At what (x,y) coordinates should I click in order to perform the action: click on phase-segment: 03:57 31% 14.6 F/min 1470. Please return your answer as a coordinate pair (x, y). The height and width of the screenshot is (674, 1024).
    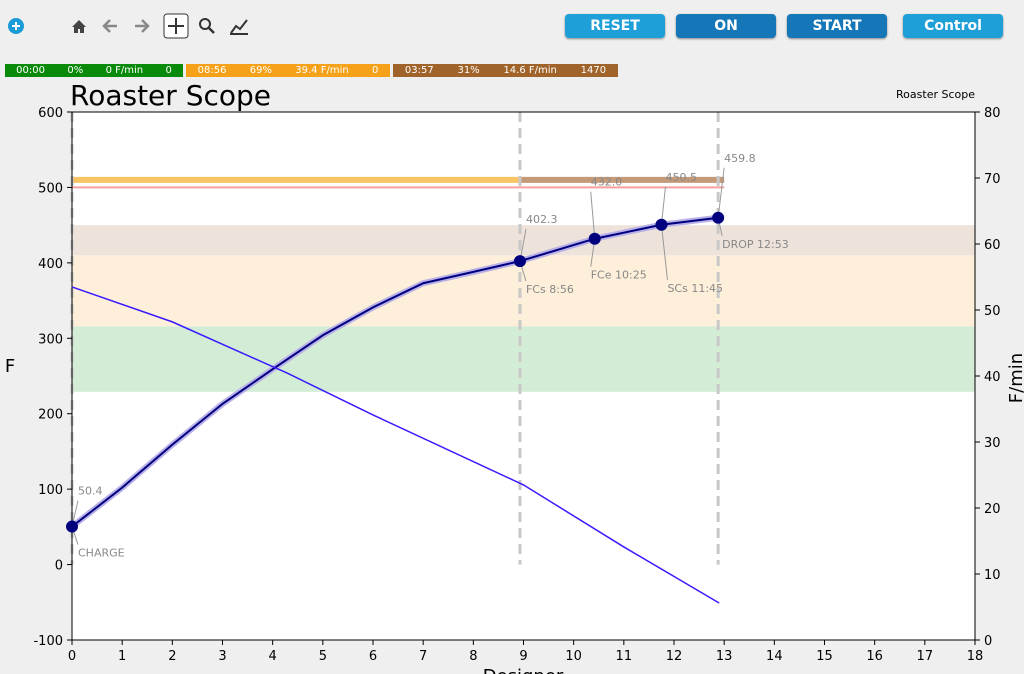
    Looking at the image, I should click on (505, 70).